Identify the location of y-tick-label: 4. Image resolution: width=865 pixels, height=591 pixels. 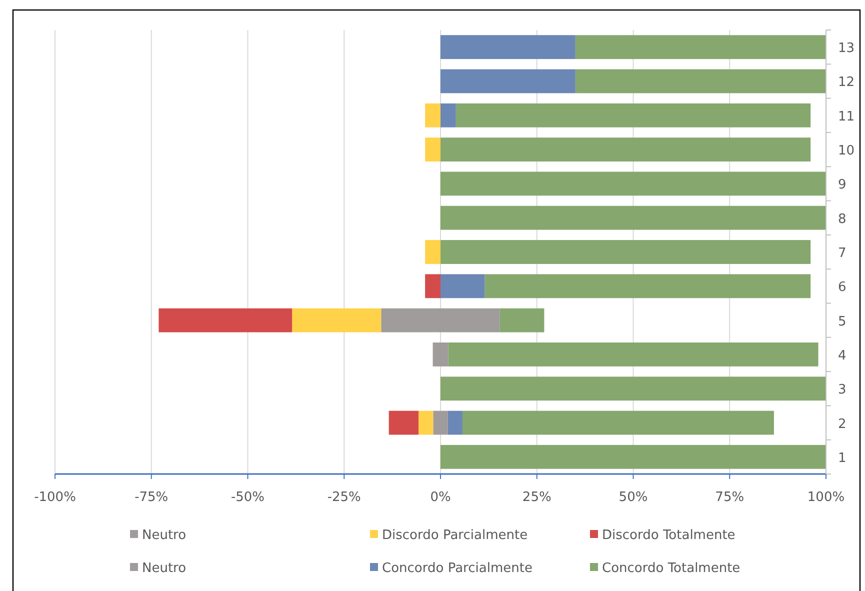
(842, 356).